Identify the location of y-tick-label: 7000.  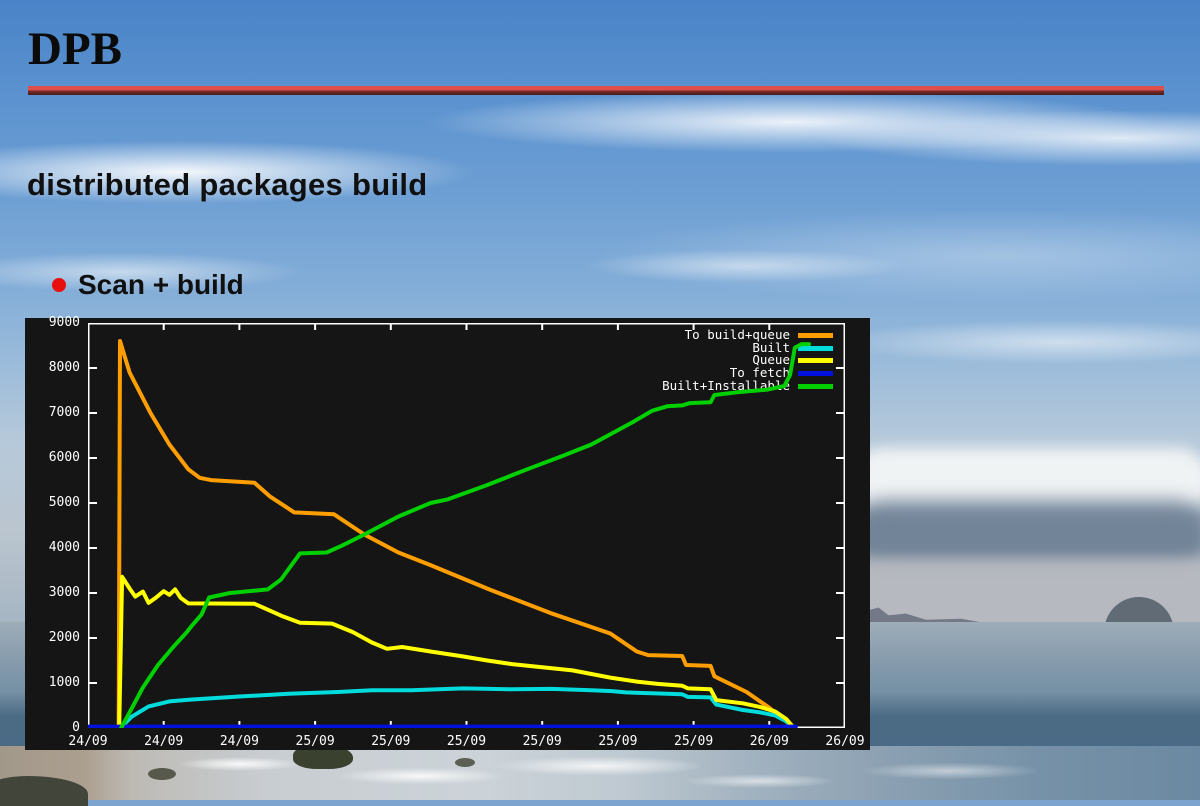
(64, 412).